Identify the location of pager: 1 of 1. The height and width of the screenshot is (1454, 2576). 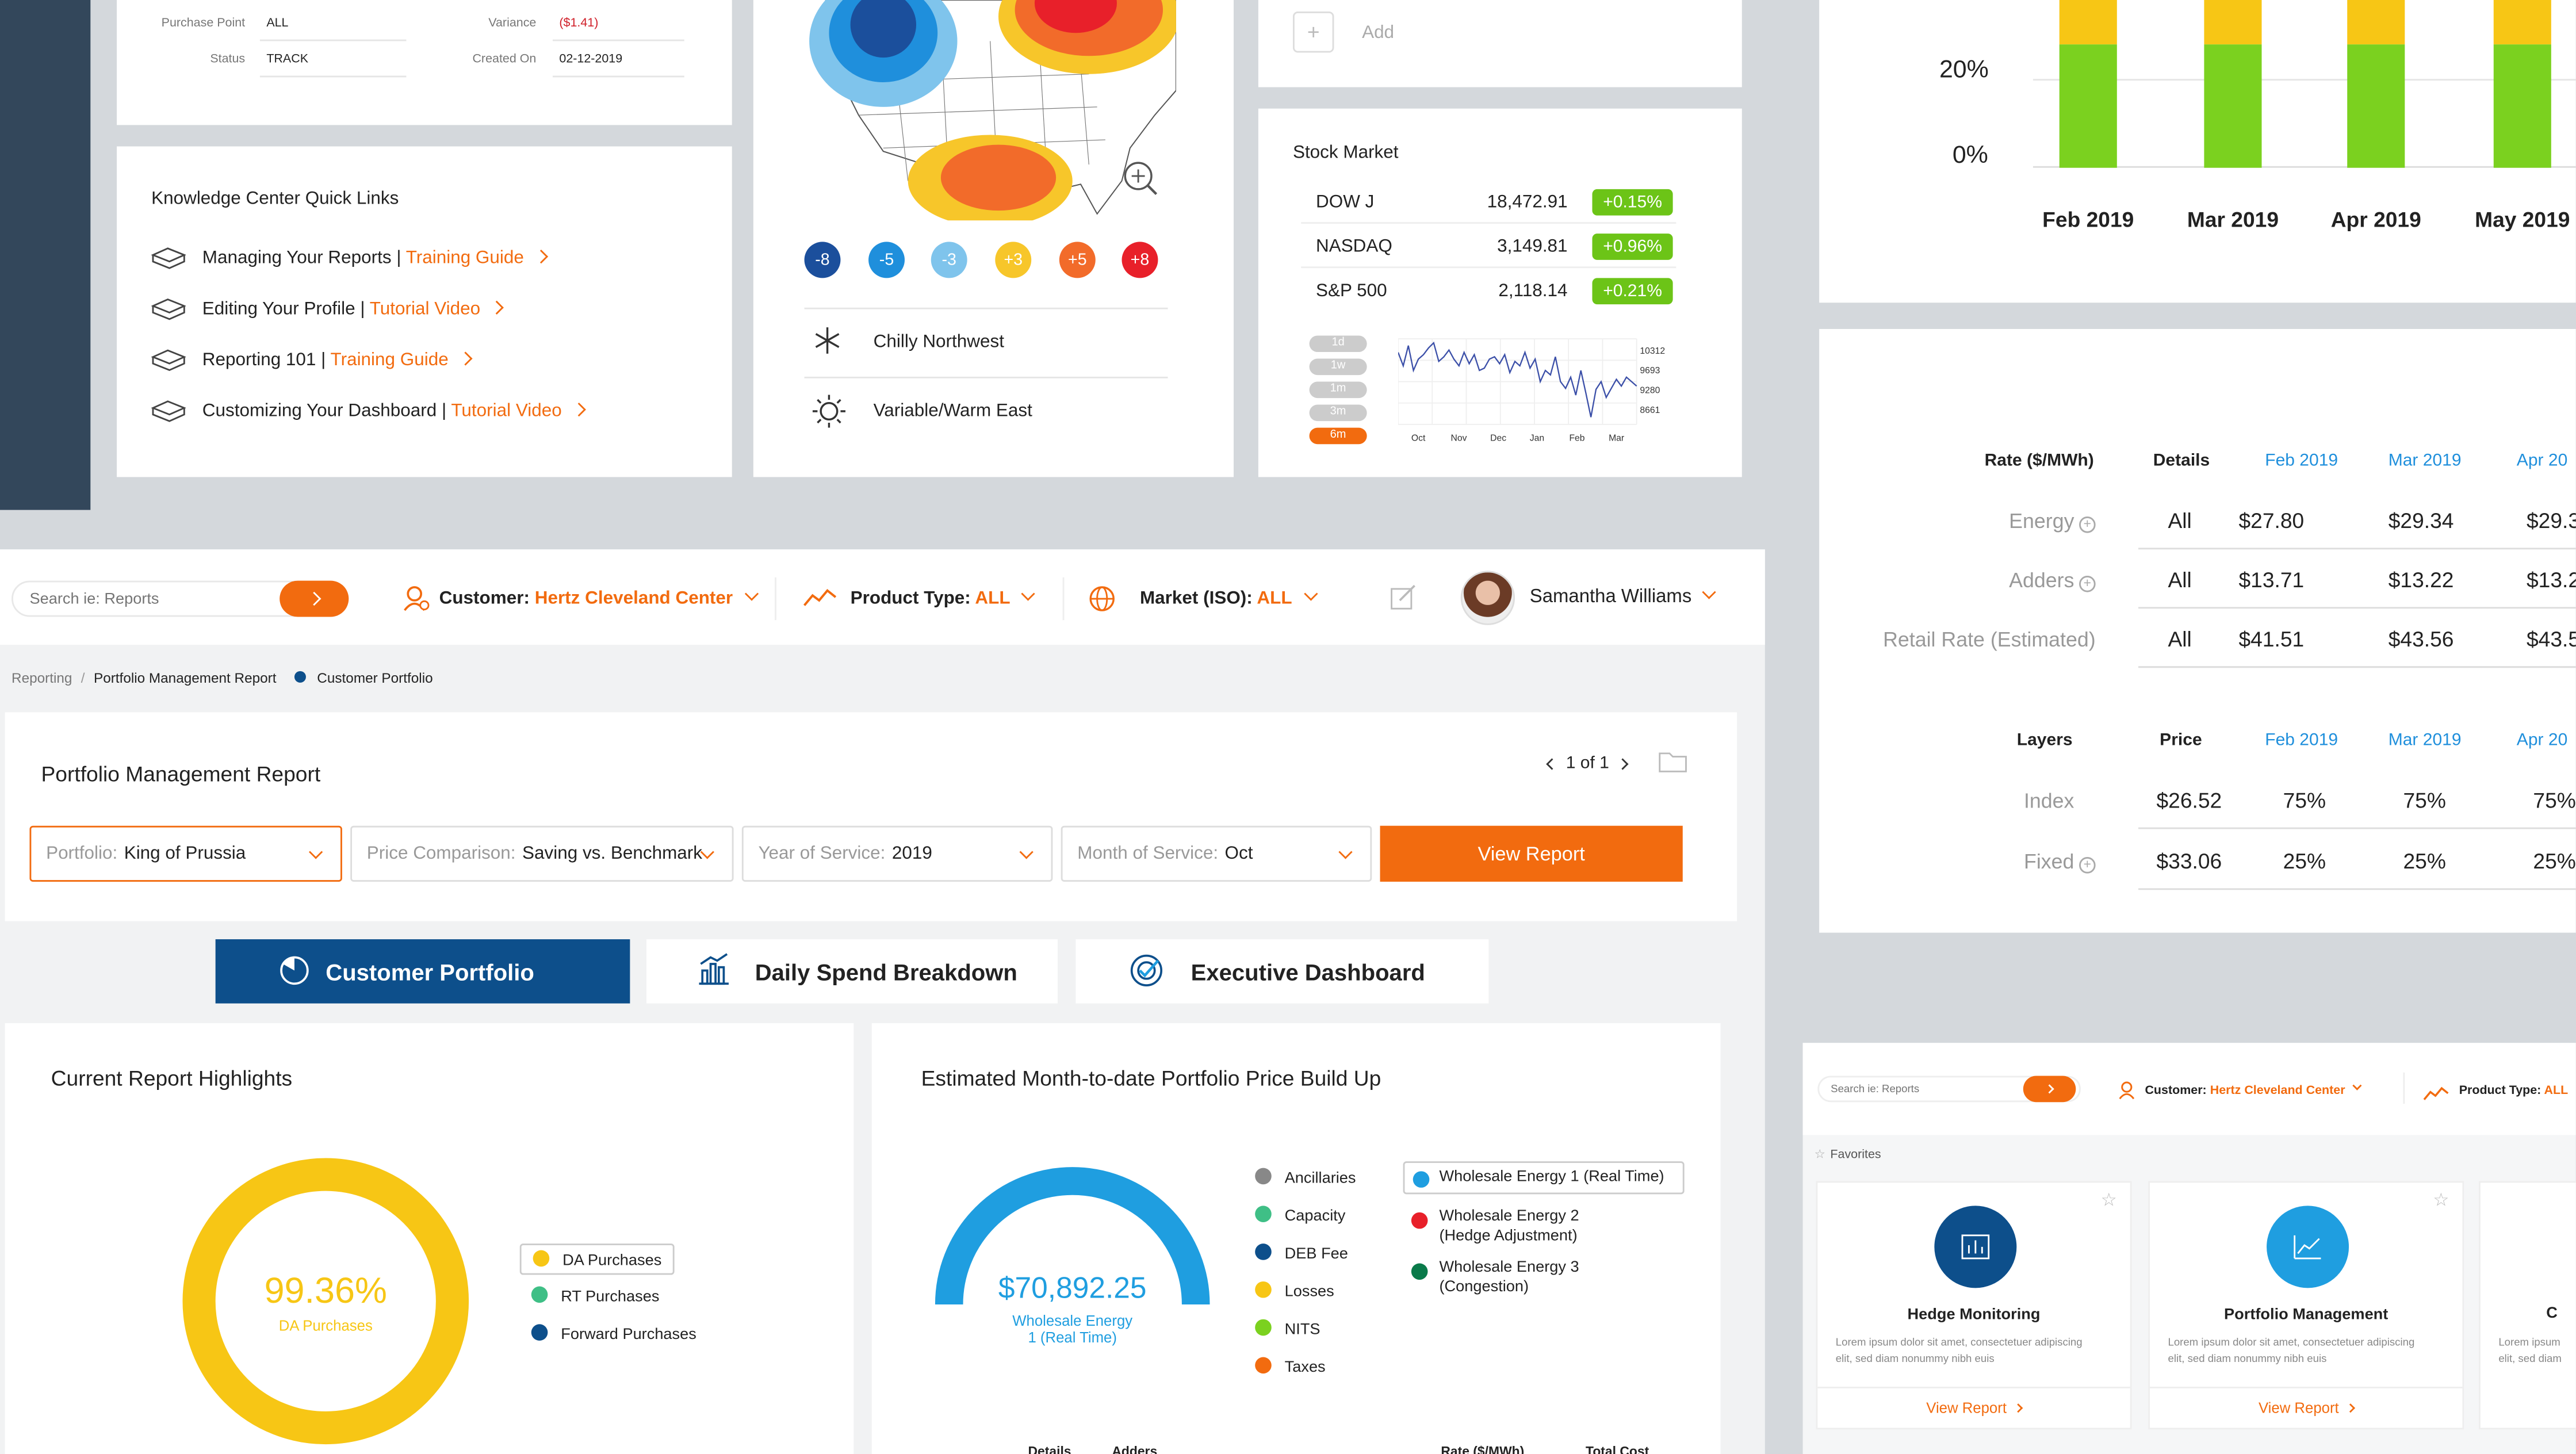
(1587, 763).